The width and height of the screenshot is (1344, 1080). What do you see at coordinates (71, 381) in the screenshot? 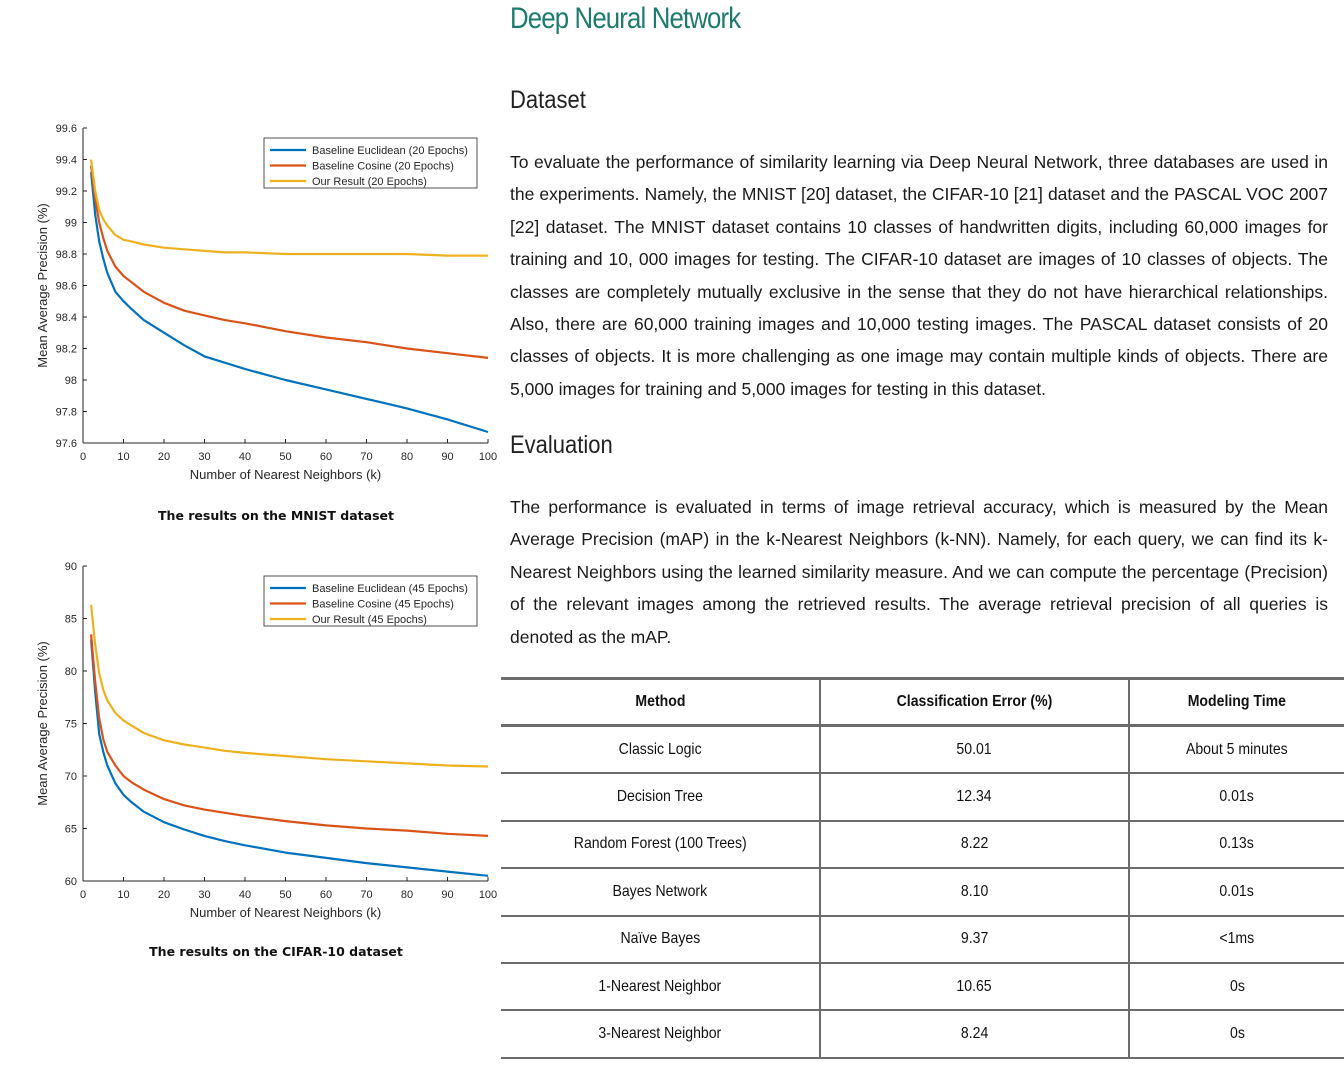
I see `y-tick-label: 98` at bounding box center [71, 381].